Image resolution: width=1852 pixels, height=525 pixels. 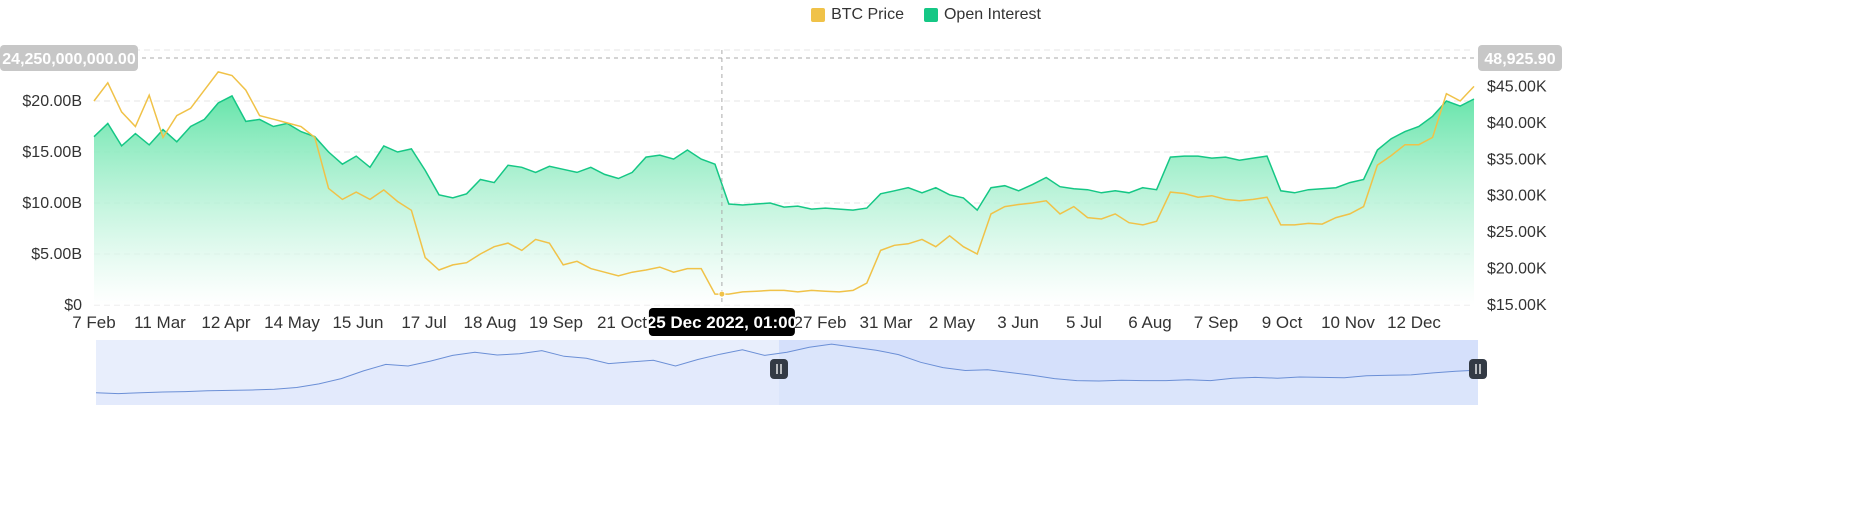 I want to click on x-tick-label: 5 Jul, so click(x=1084, y=322).